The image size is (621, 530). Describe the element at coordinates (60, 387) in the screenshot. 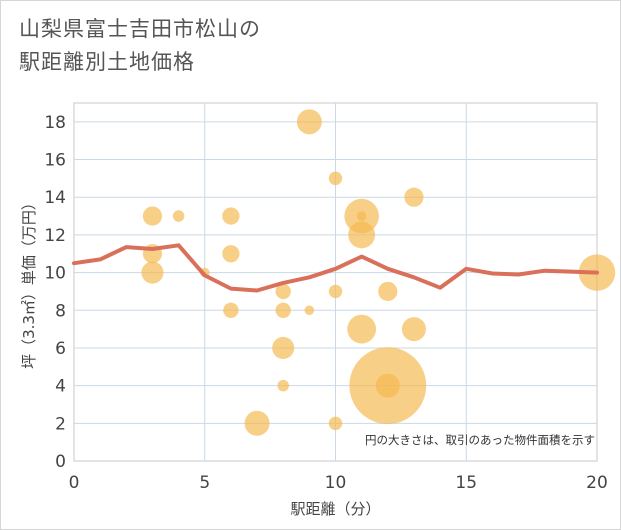

I see `y-tick-label: 4` at that location.